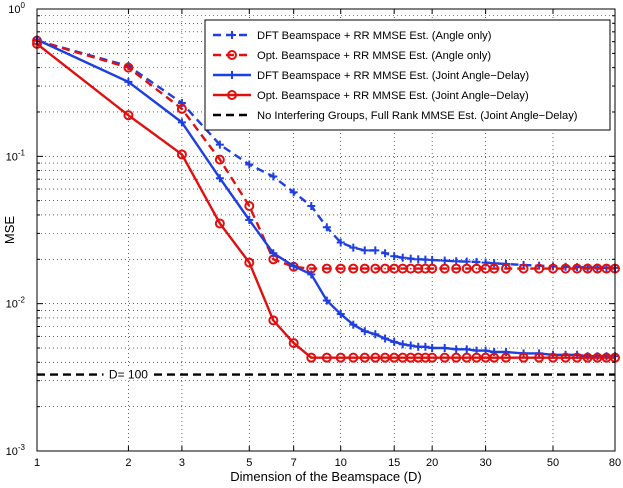  Describe the element at coordinates (232, 55) in the screenshot. I see `legend-marker` at that location.